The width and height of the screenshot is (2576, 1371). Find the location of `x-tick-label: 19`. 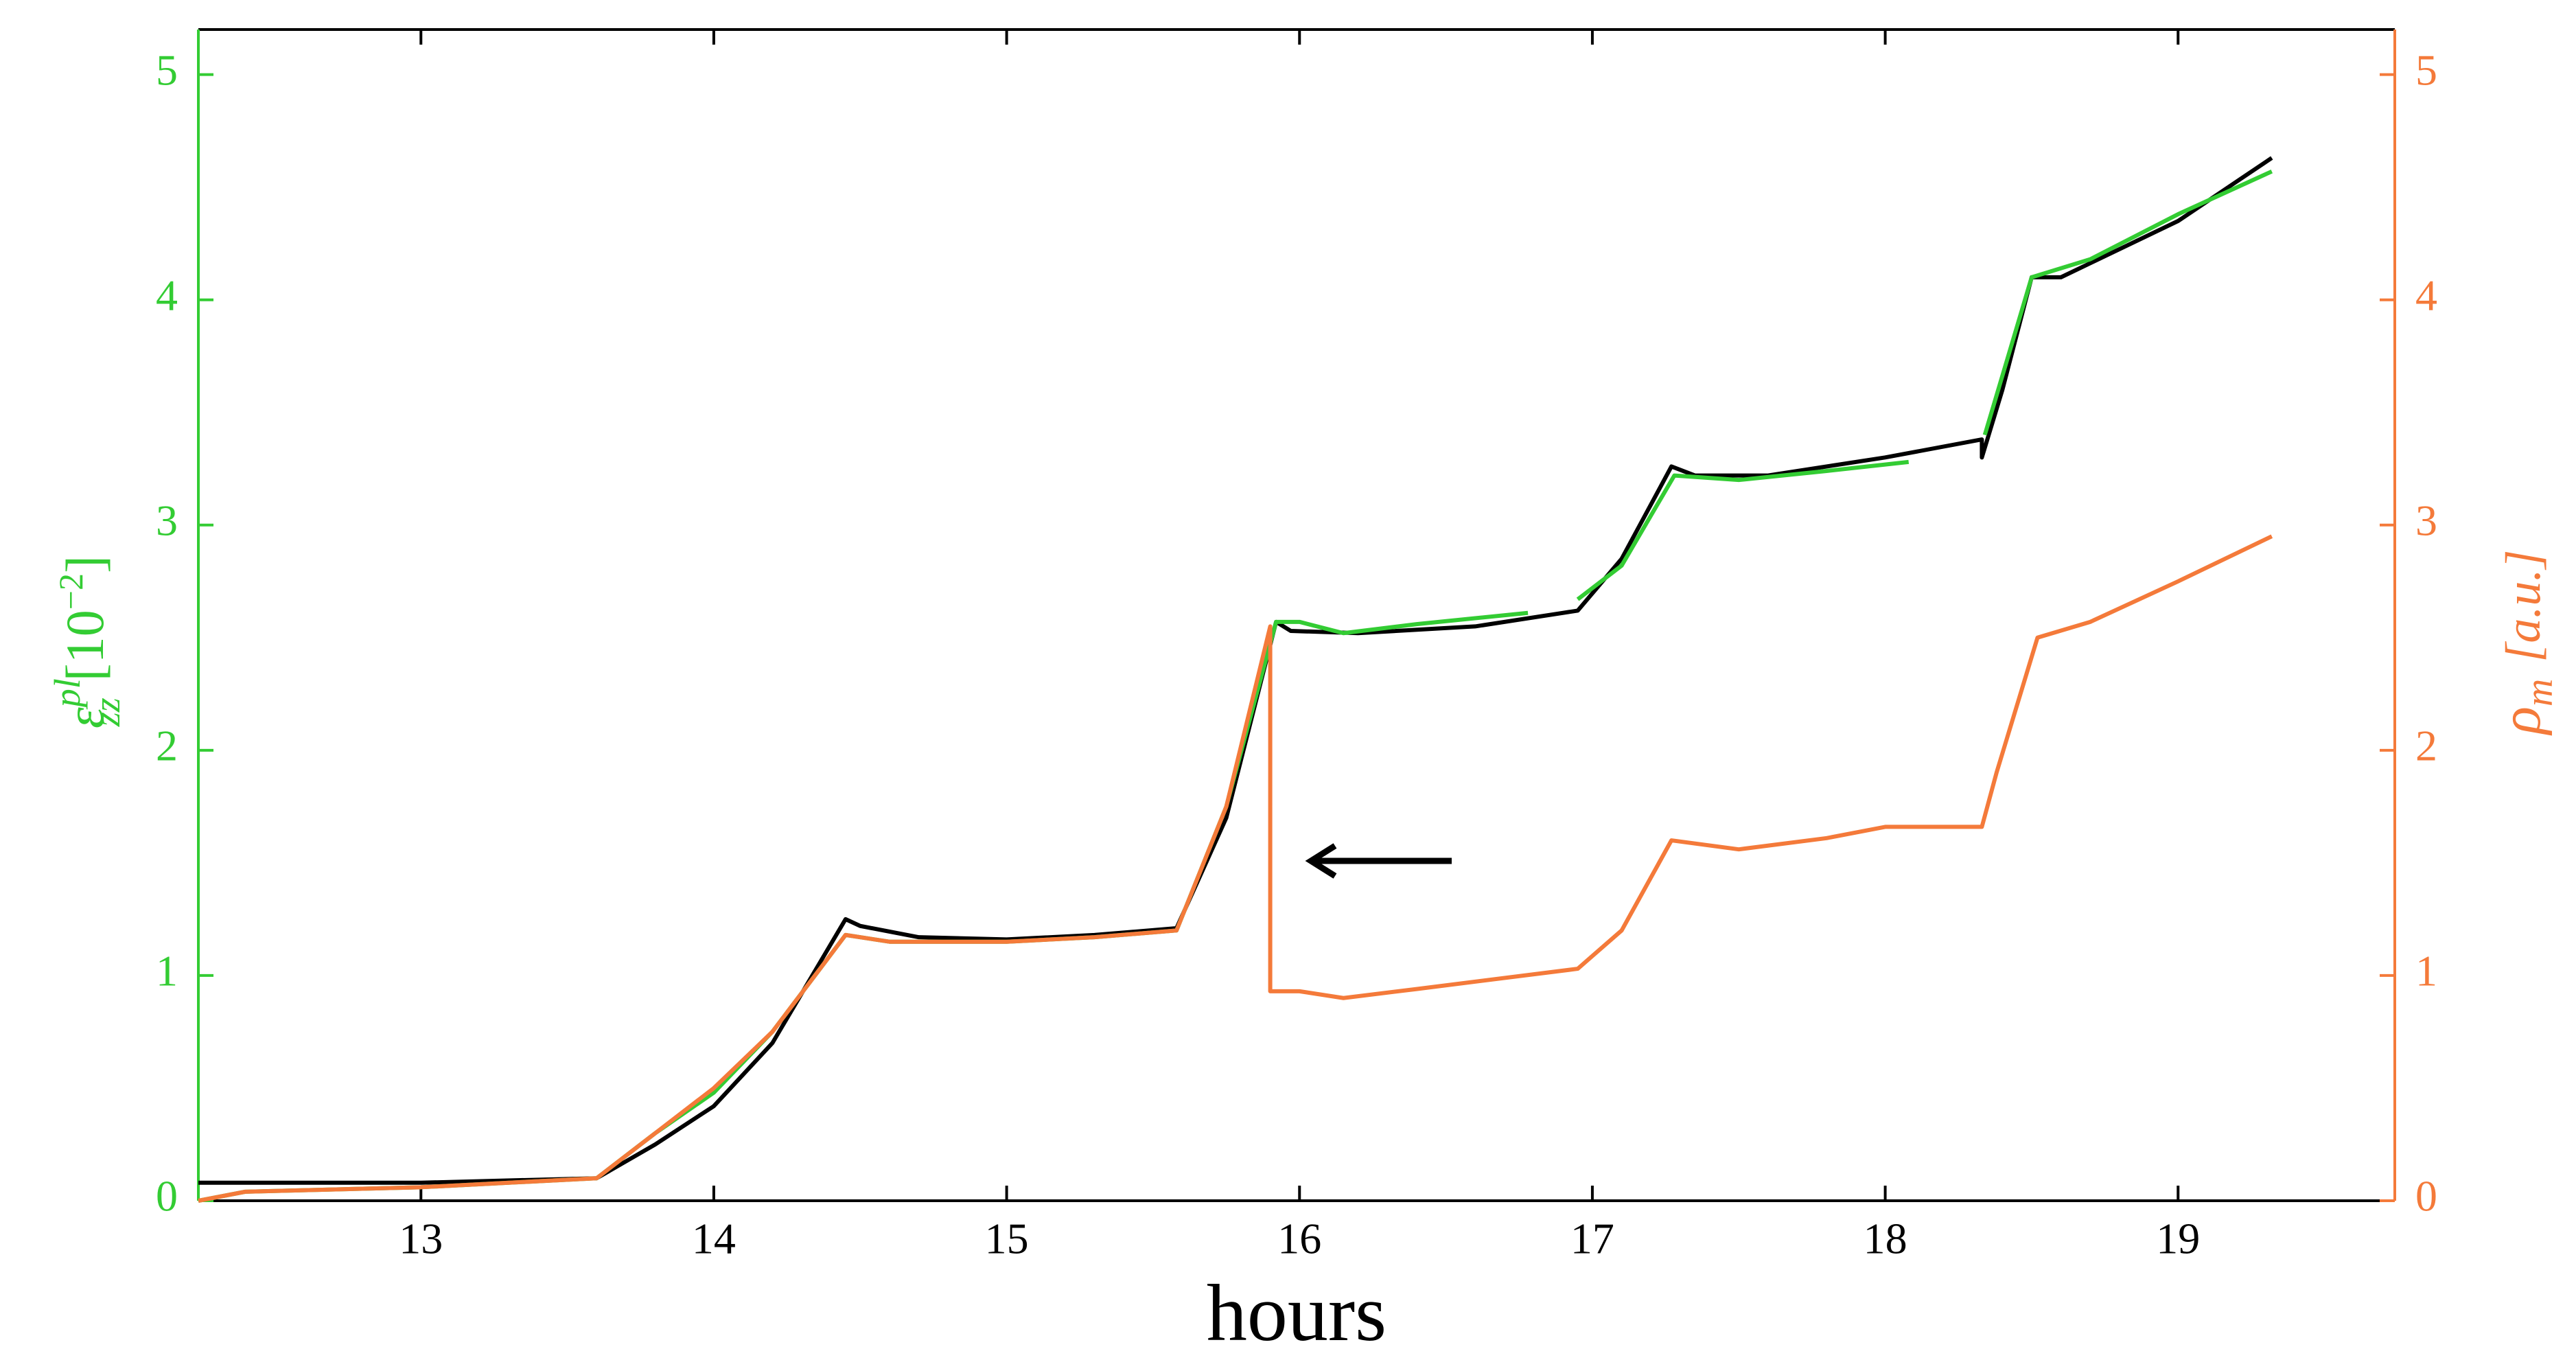

x-tick-label: 19 is located at coordinates (2178, 1238).